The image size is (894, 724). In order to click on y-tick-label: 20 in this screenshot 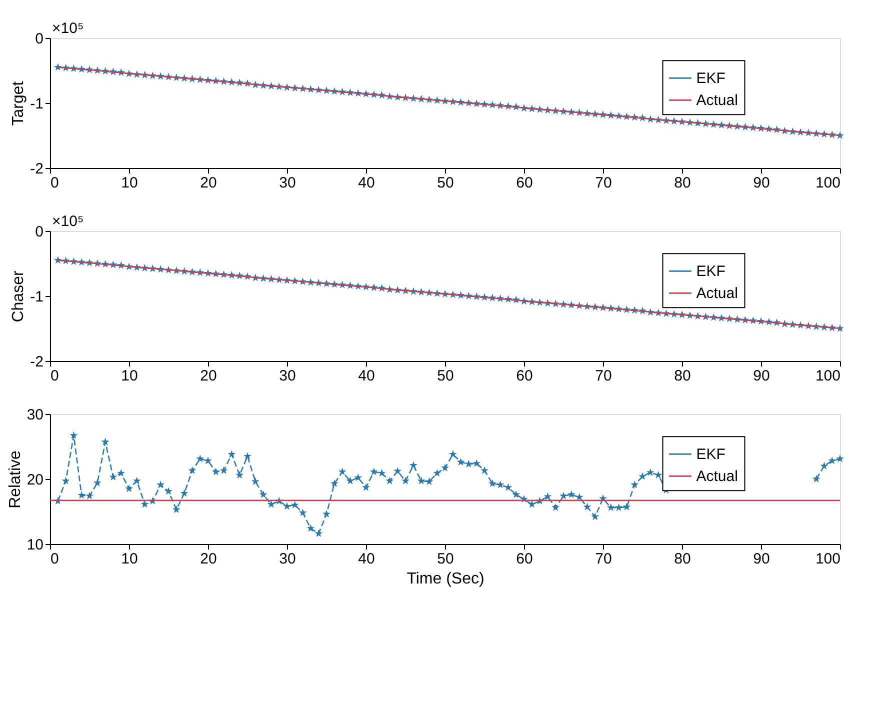, I will do `click(35, 480)`.